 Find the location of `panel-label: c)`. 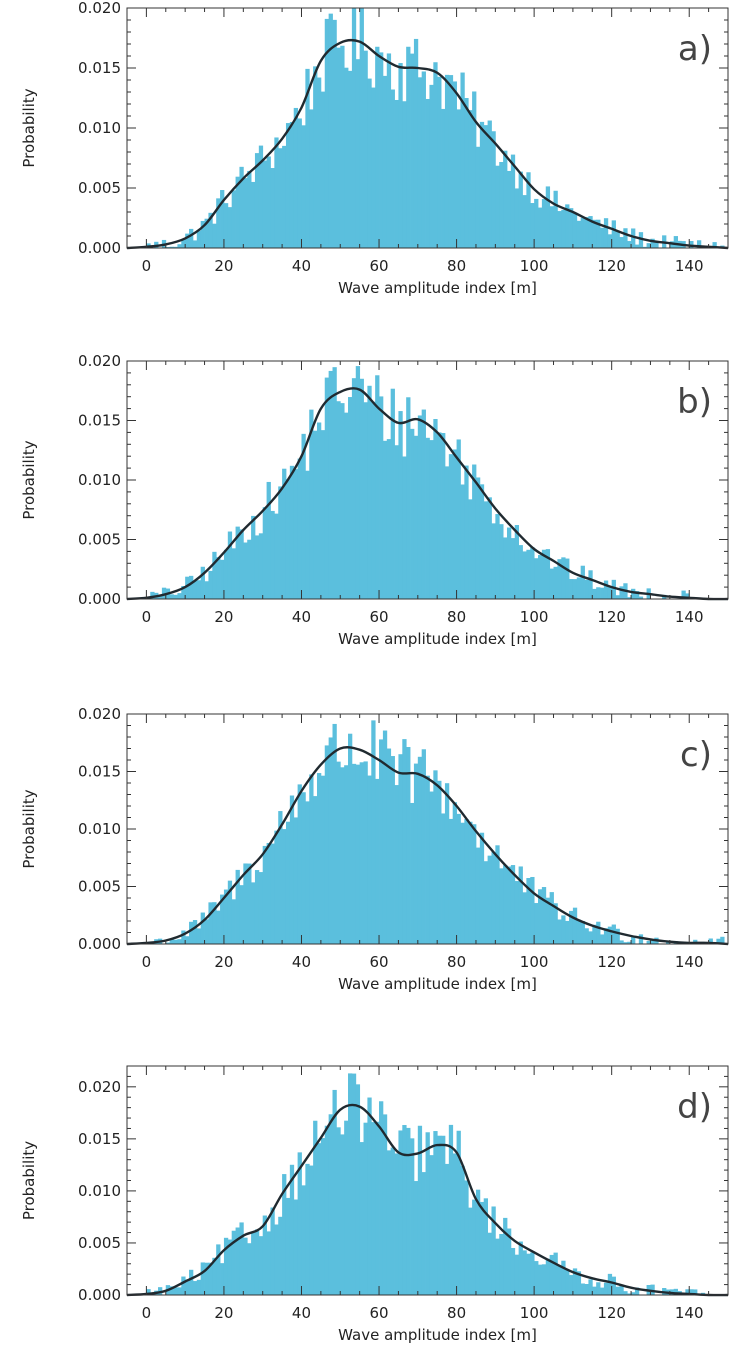

panel-label: c) is located at coordinates (696, 755).